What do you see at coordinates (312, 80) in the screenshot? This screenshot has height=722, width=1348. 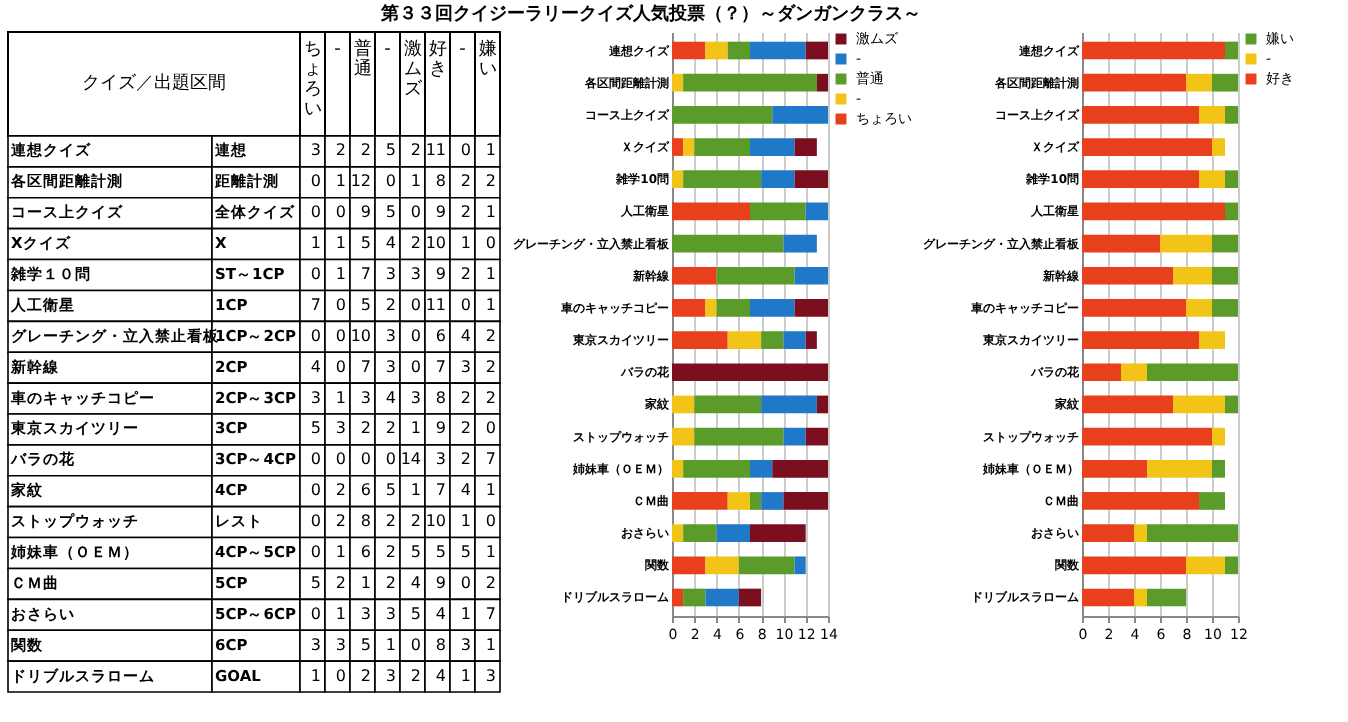 I see `x-tick-label: ちょろい` at bounding box center [312, 80].